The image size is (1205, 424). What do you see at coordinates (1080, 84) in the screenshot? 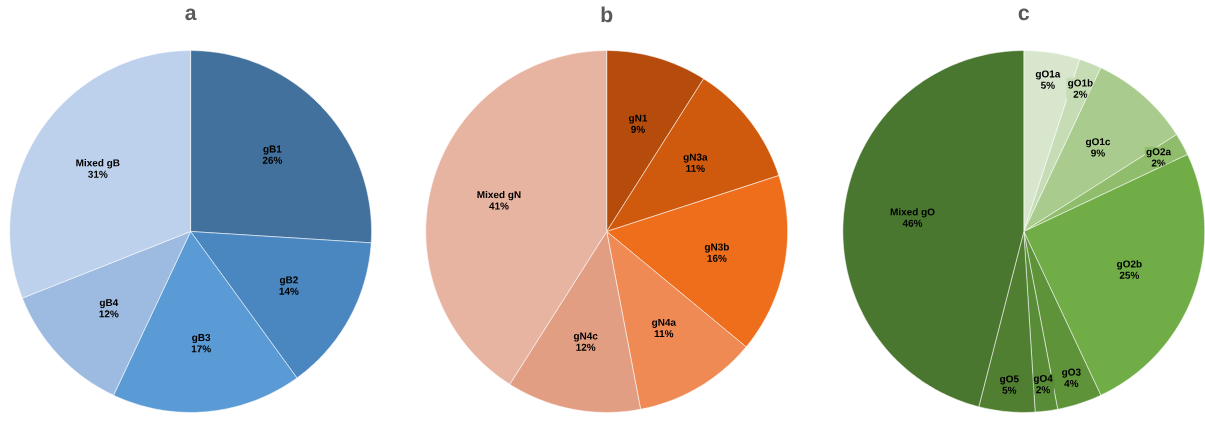
I see `slice-label: gO1b` at bounding box center [1080, 84].